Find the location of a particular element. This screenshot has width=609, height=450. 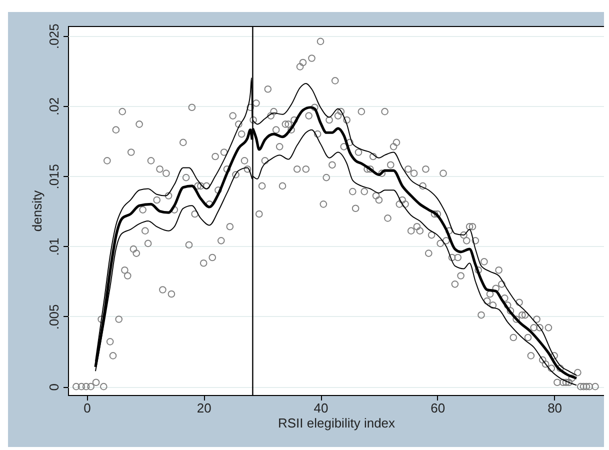

y-tick-label: .015 is located at coordinates (54, 177).